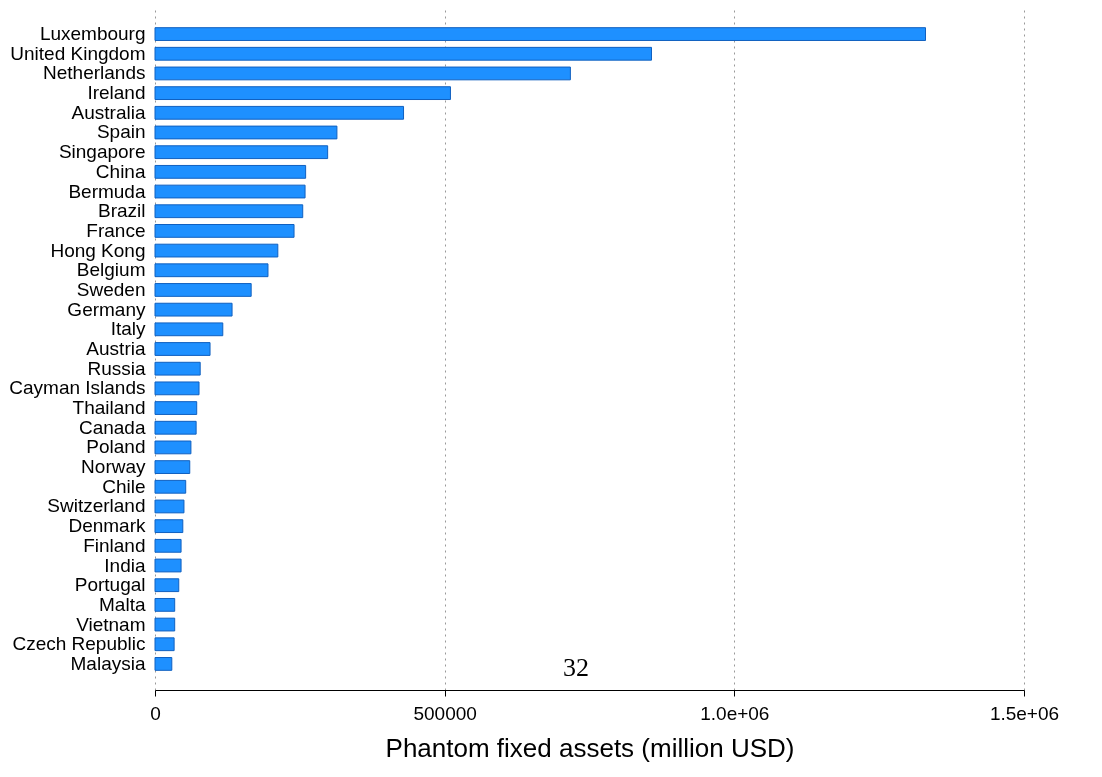  Describe the element at coordinates (116, 93) in the screenshot. I see `y-tick-label: Ireland` at that location.